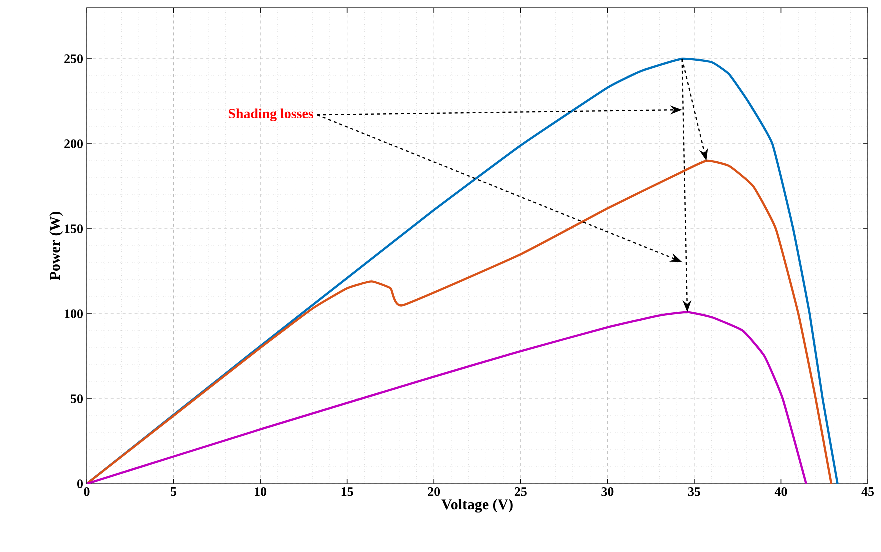  Describe the element at coordinates (477, 506) in the screenshot. I see `x-axis-title: Voltage (V)` at that location.